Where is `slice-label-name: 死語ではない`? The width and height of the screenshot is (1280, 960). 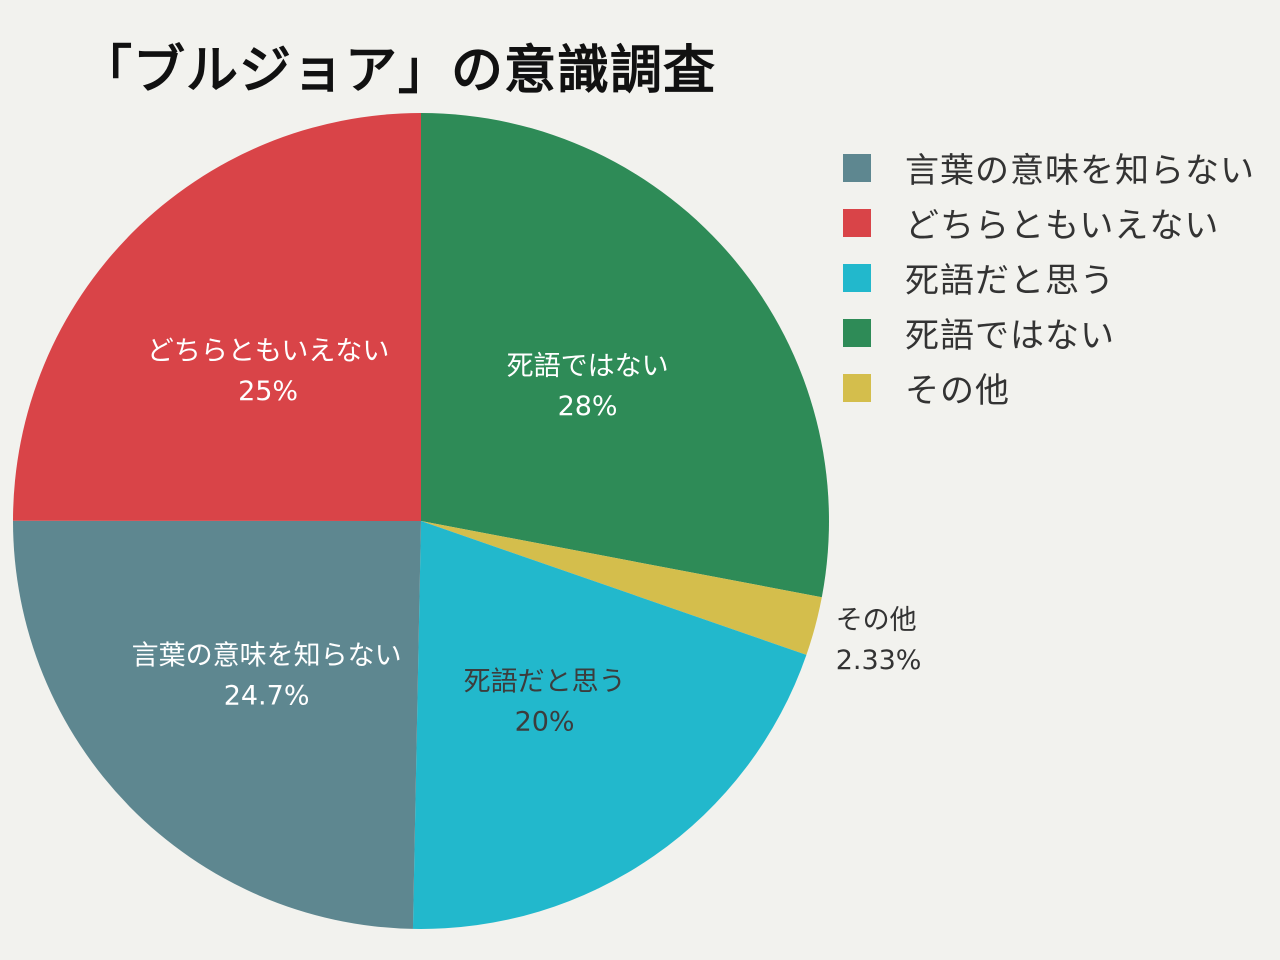
slice-label-name: 死語ではない is located at coordinates (588, 366).